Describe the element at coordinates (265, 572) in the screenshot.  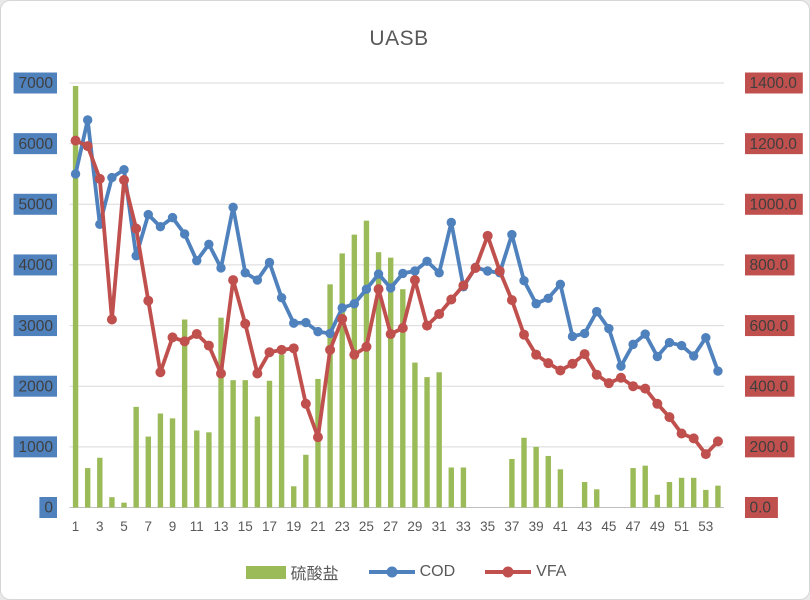
I see `sulfate-swatch-icon` at that location.